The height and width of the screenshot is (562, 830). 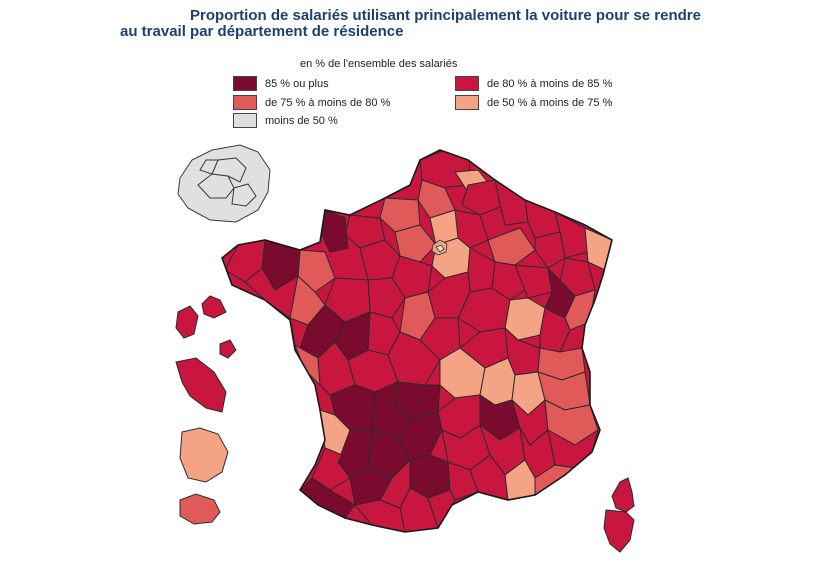 I want to click on la-reunion, so click(x=200, y=509).